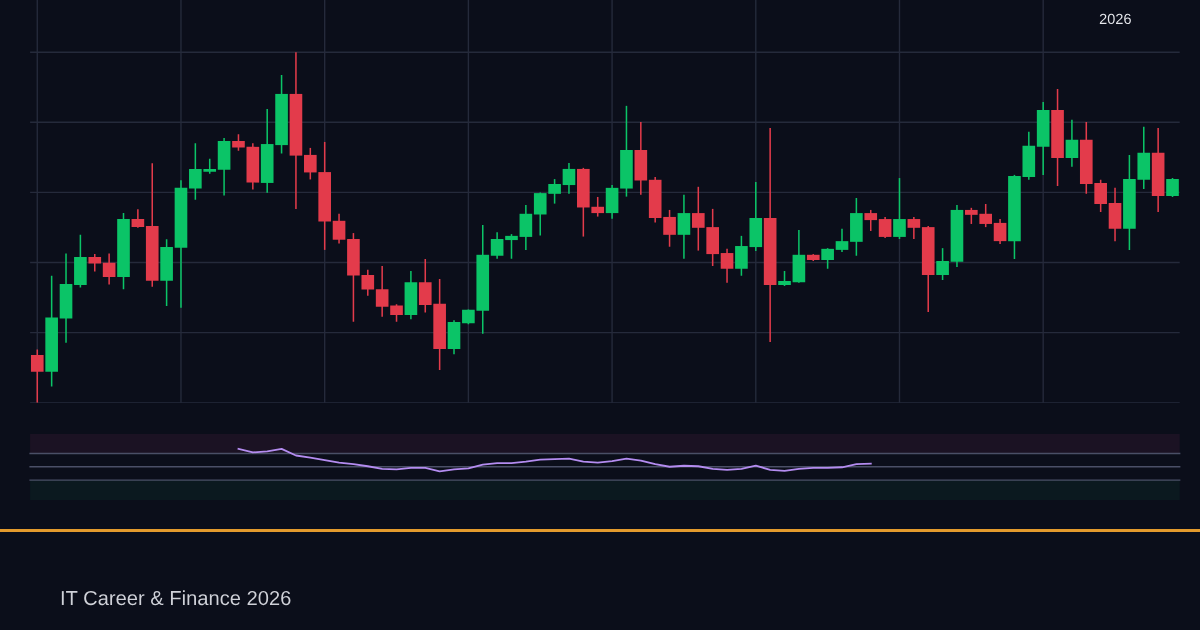 Image resolution: width=1200 pixels, height=630 pixels. I want to click on text: IT Career & Finance 2026, so click(176, 598).